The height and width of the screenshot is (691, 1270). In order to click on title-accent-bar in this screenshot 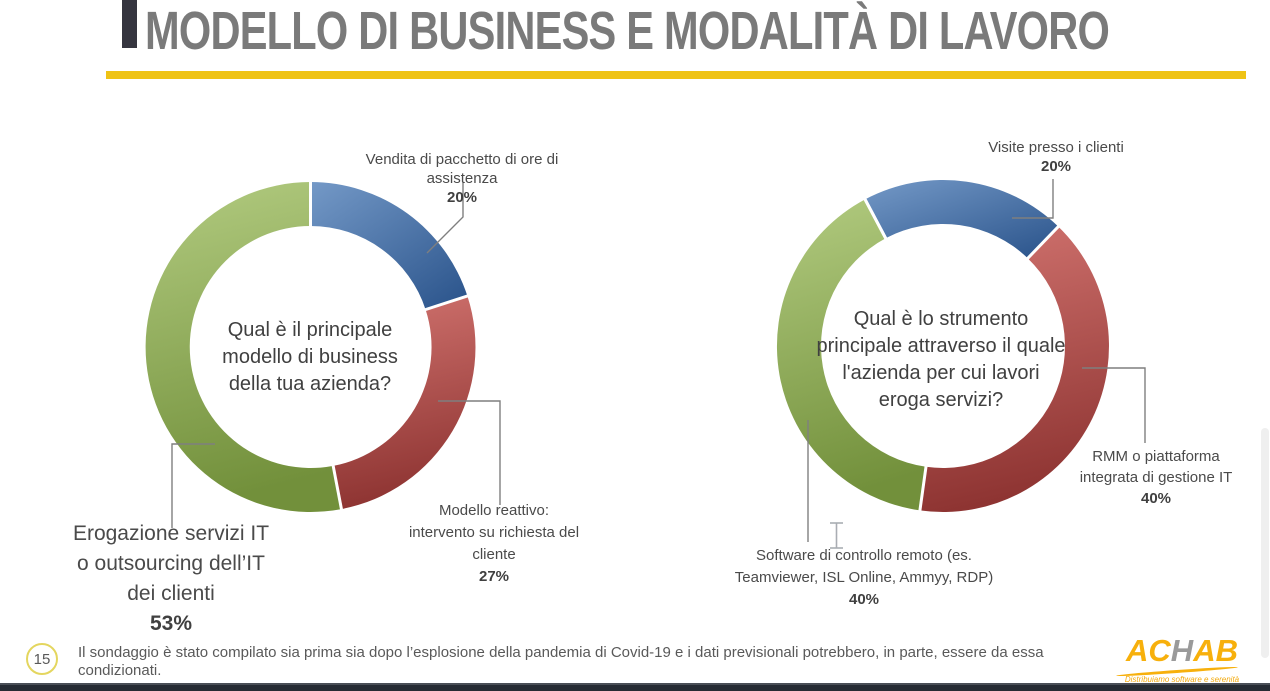, I will do `click(129, 24)`.